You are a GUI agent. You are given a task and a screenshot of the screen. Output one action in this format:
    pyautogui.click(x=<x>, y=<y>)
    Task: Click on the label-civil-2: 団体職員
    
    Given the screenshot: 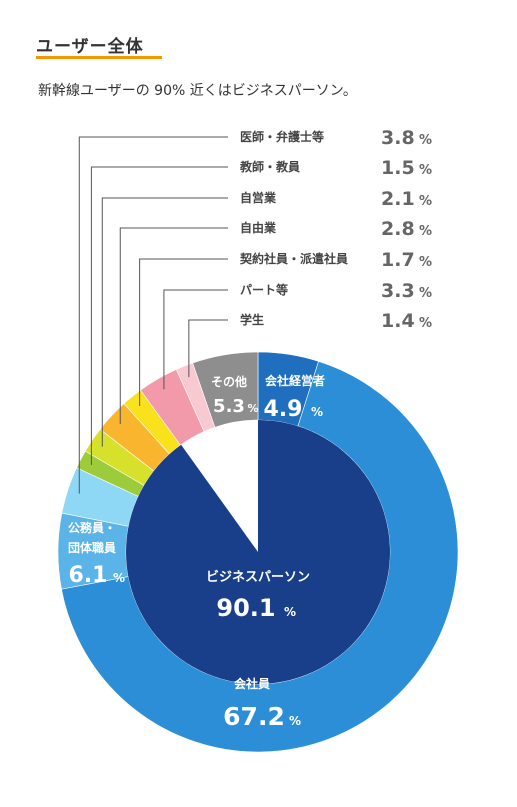 What is the action you would take?
    pyautogui.click(x=92, y=547)
    